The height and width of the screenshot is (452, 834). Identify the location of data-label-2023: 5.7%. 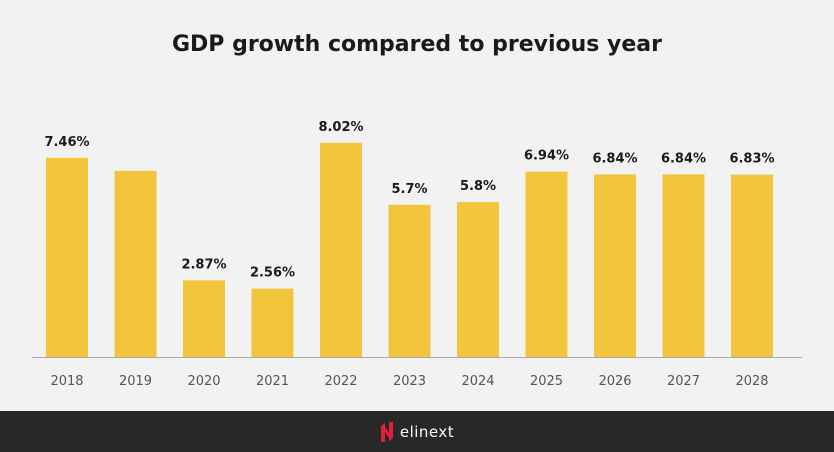
(409, 189).